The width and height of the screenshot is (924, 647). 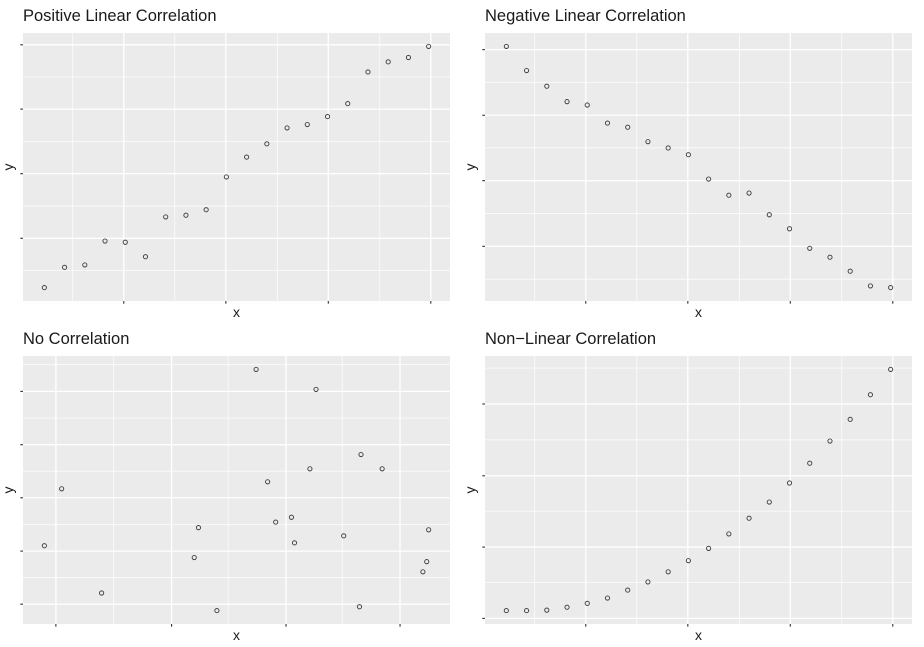 I want to click on plot-title: Positive Linear Correlation, so click(x=120, y=16).